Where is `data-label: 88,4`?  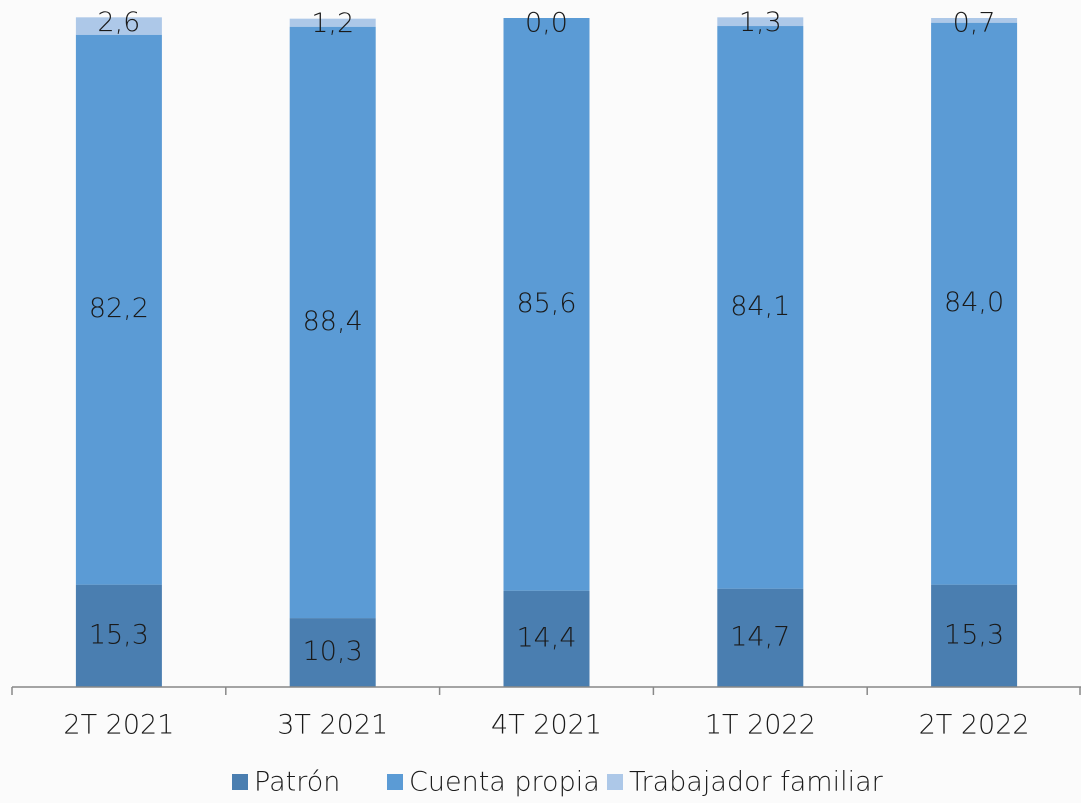
data-label: 88,4 is located at coordinates (333, 321).